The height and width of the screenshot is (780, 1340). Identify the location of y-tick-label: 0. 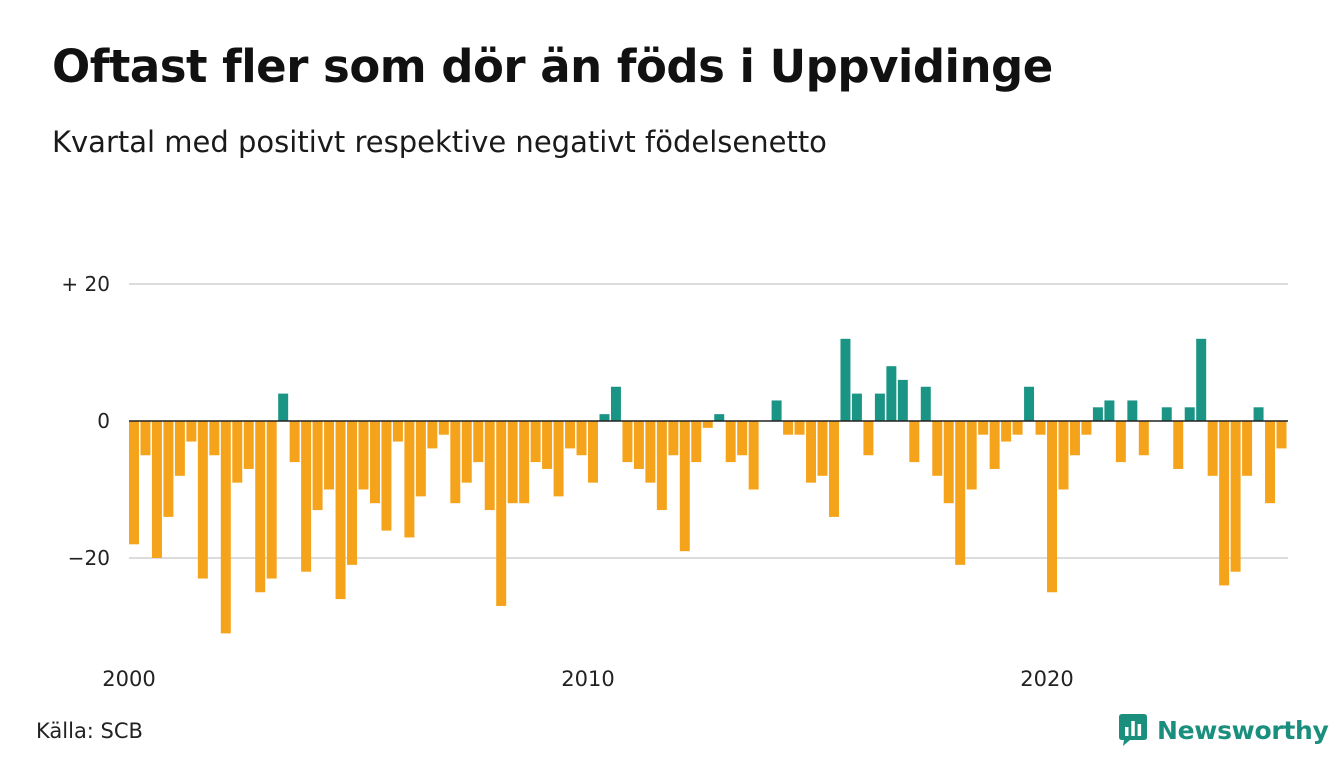
(103, 421).